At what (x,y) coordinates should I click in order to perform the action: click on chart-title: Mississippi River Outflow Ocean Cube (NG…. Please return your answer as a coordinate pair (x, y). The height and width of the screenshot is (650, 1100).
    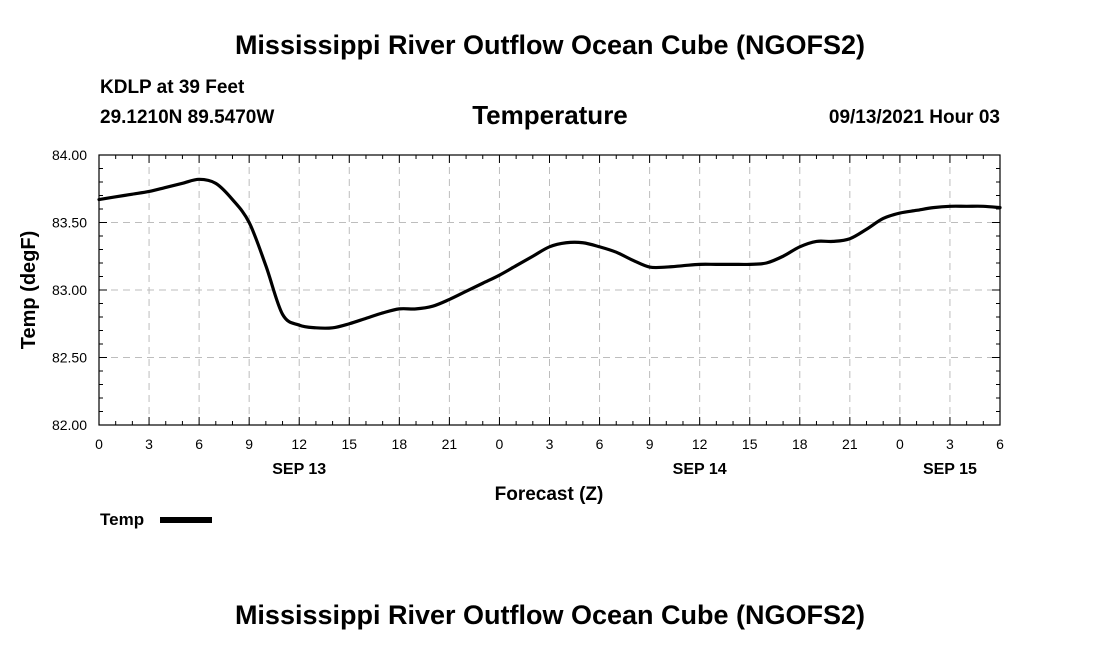
    Looking at the image, I should click on (550, 45).